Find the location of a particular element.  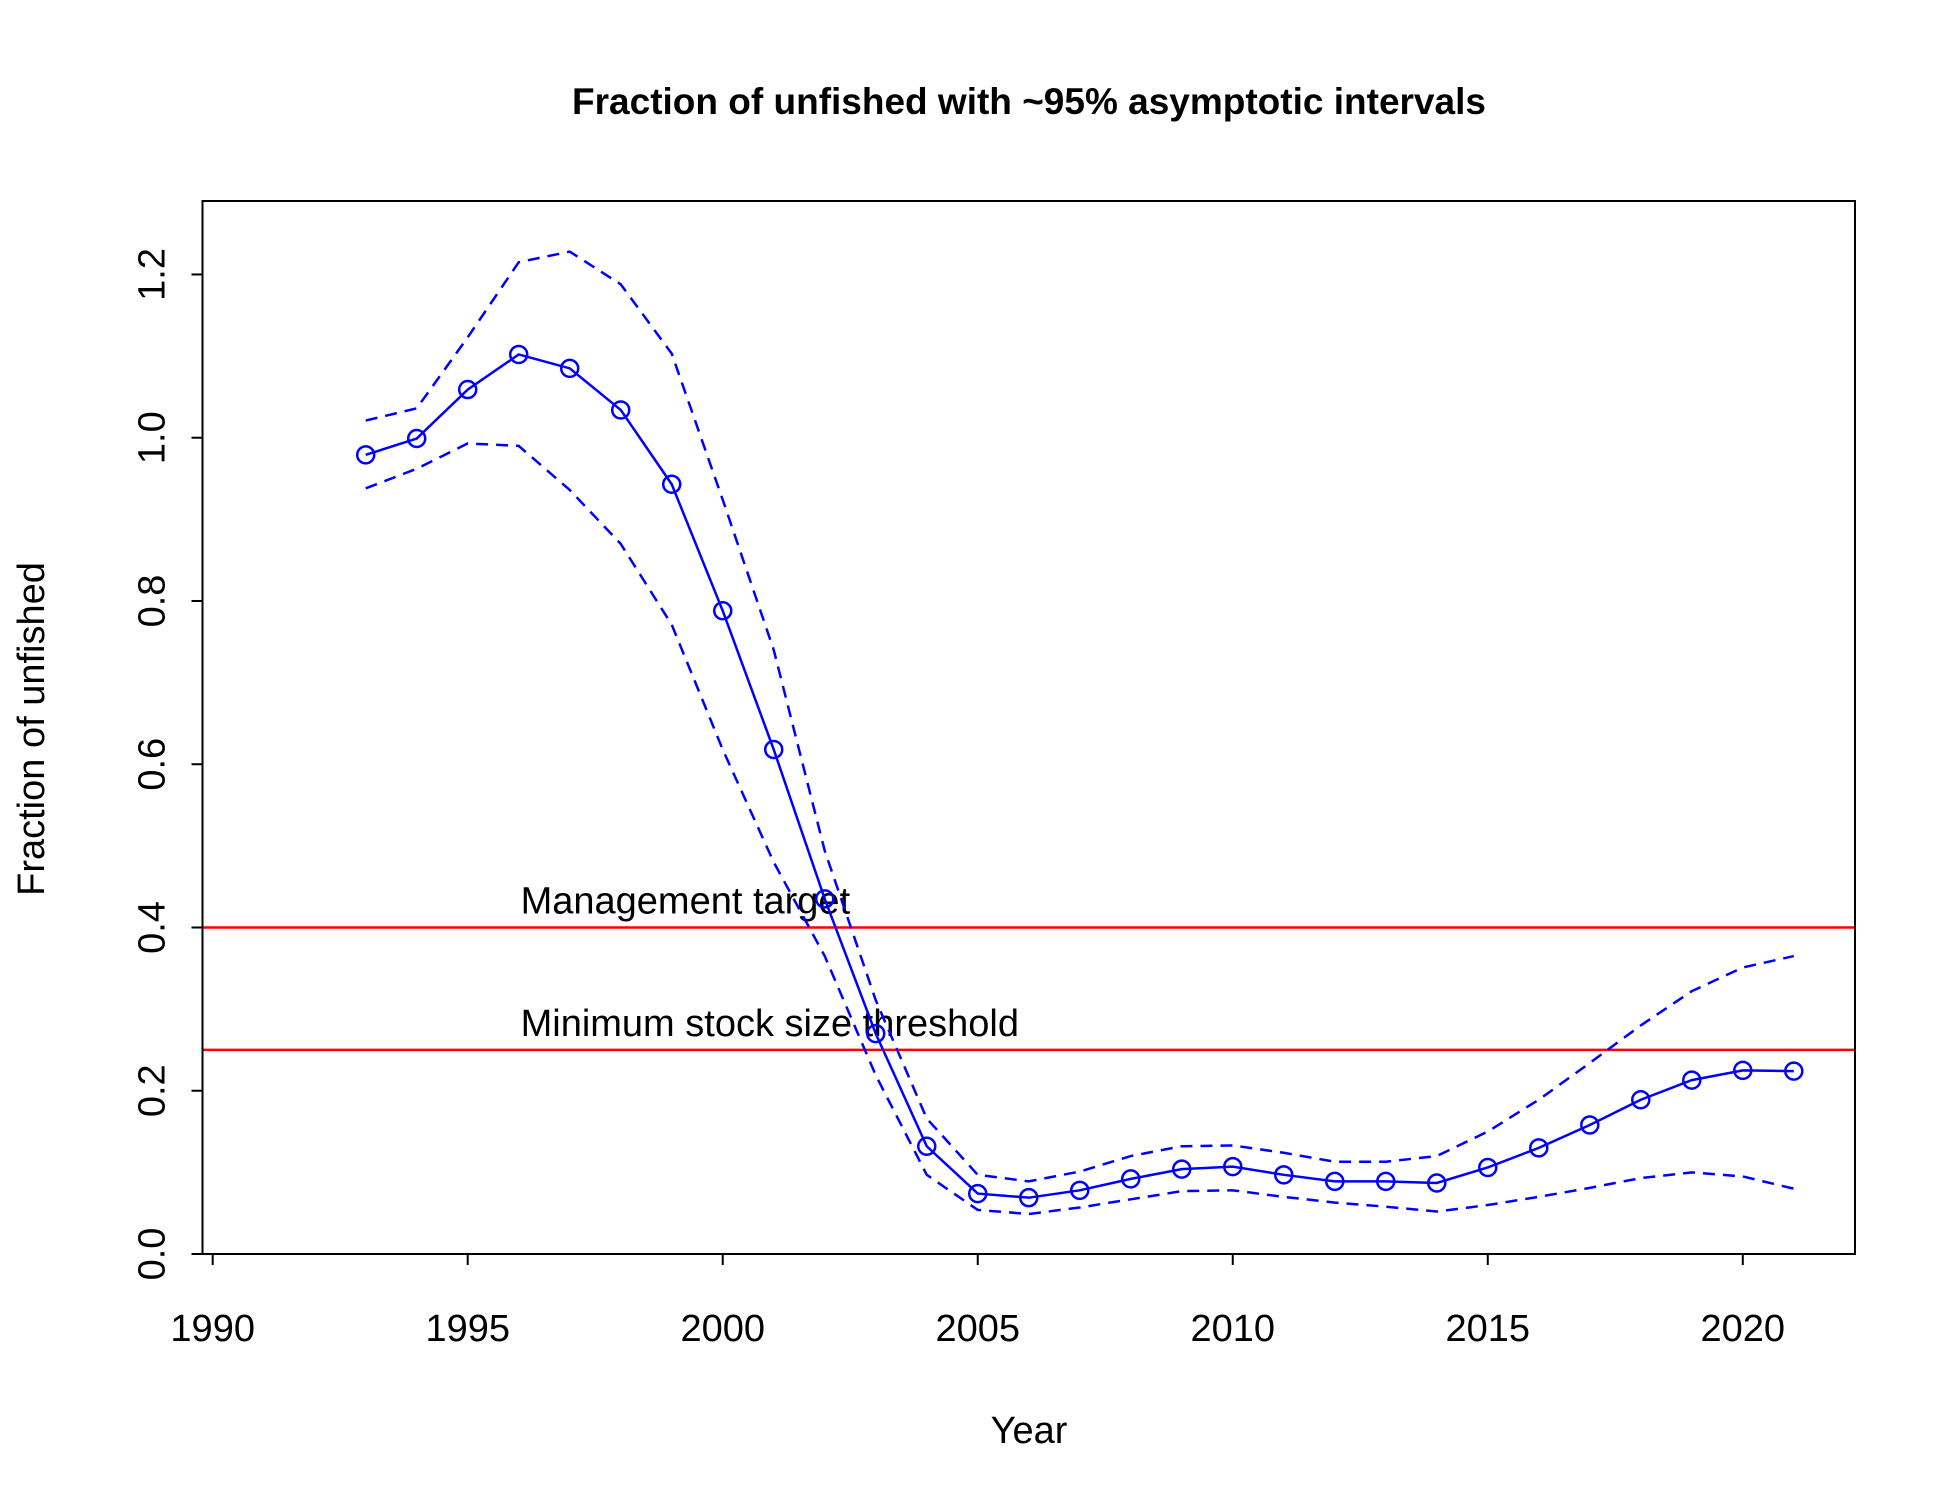

reference-label: Management target is located at coordinates (686, 901).